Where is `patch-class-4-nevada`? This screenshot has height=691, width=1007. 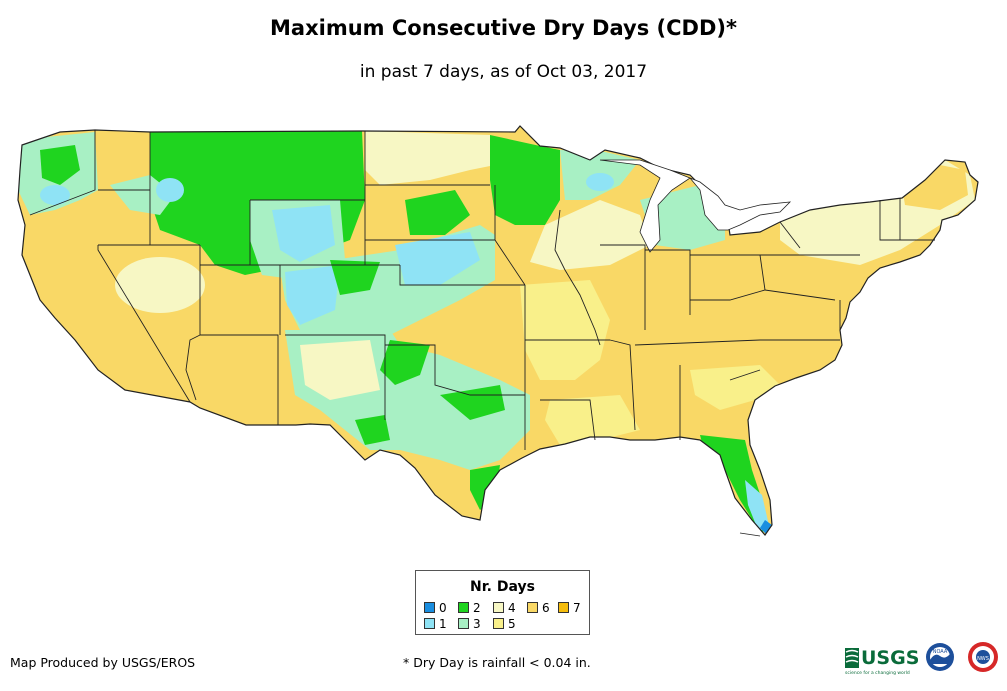
patch-class-4-nevada is located at coordinates (160, 285).